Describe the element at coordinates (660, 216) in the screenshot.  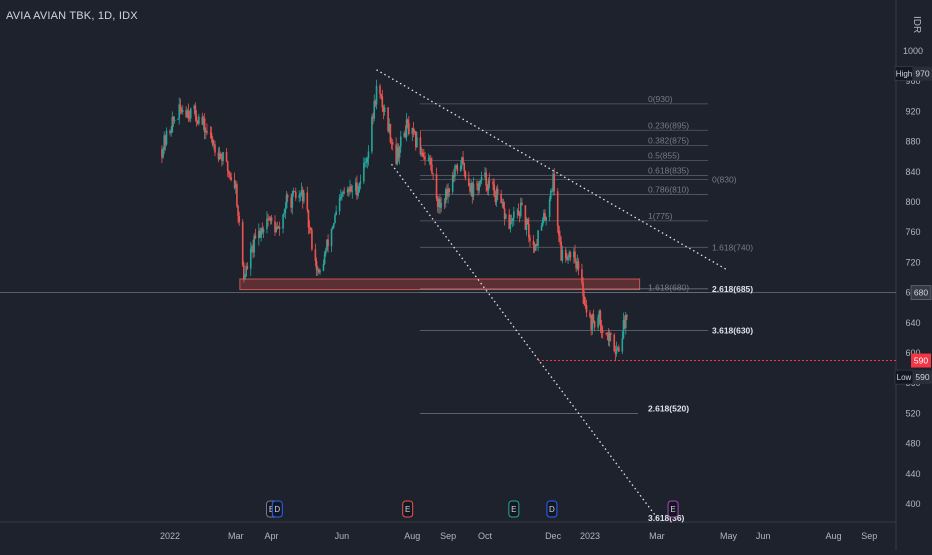
I see `fib-level-label: 1(775)` at that location.